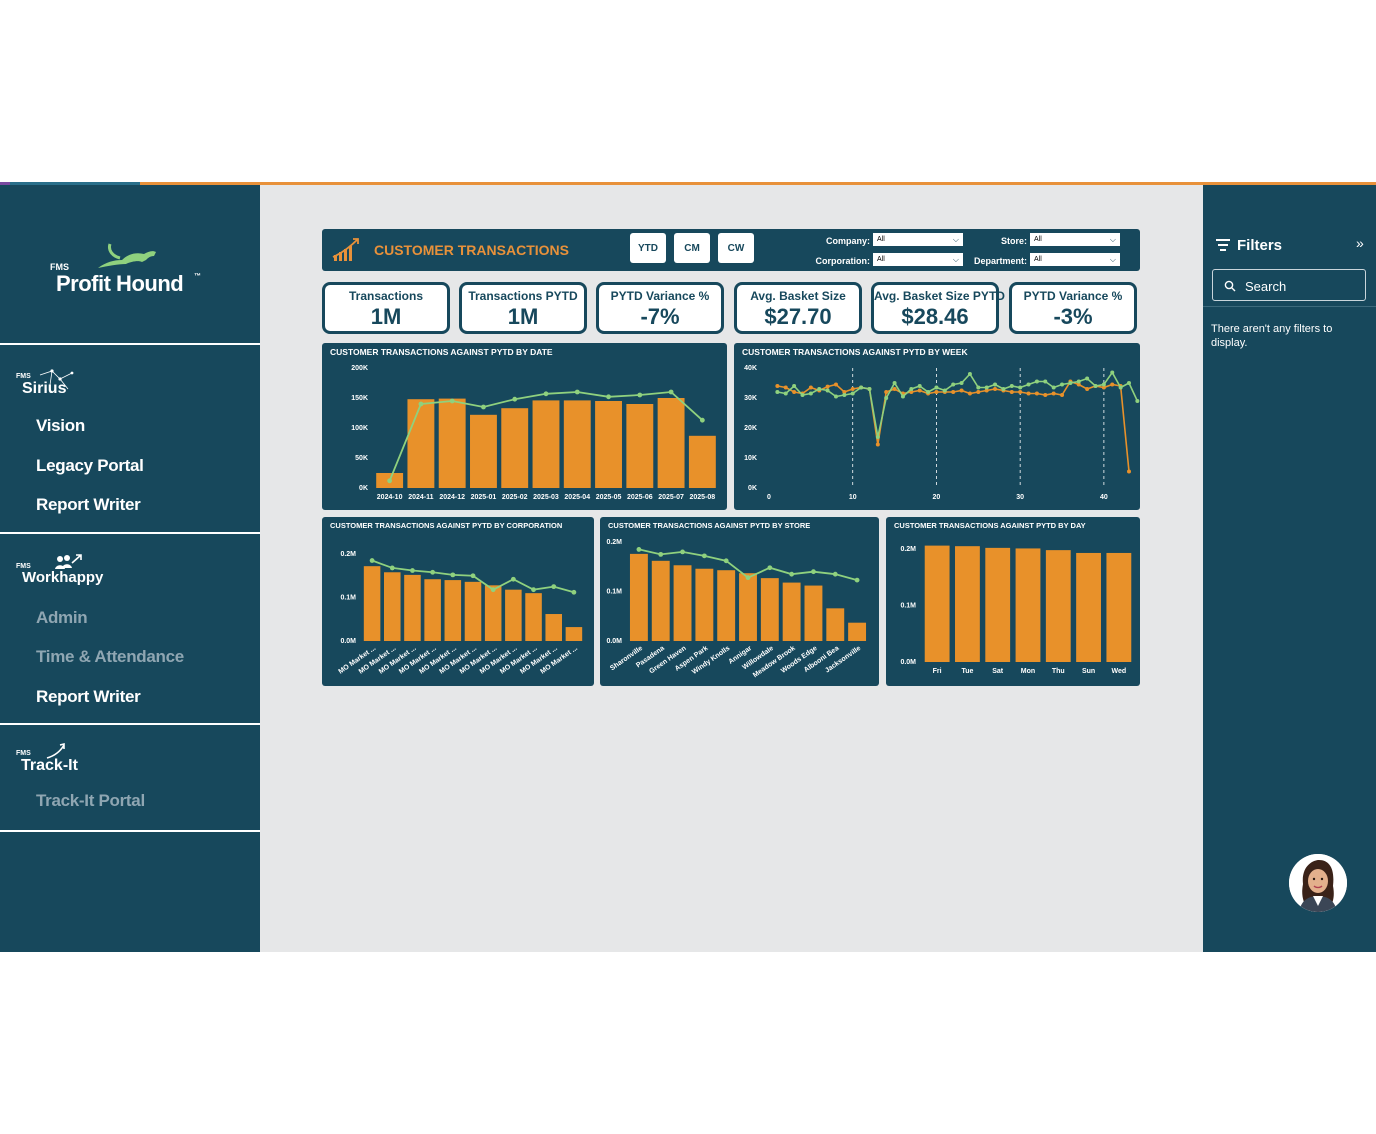  I want to click on cm-button: CM, so click(692, 248).